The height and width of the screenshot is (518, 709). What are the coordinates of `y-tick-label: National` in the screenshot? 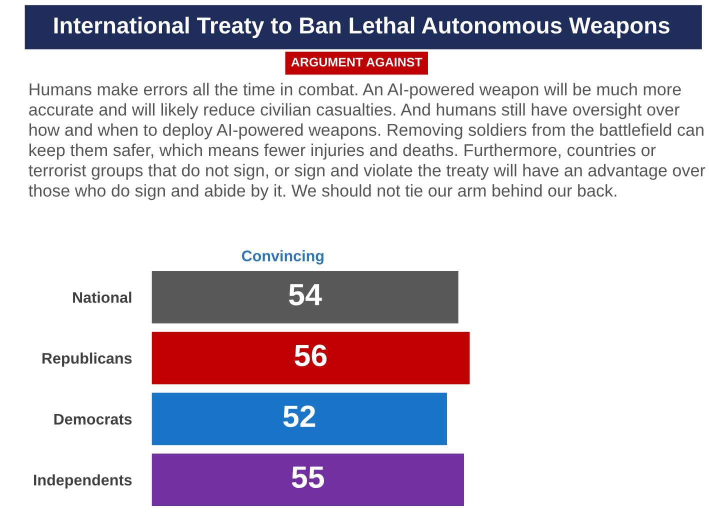 It's located at (102, 297).